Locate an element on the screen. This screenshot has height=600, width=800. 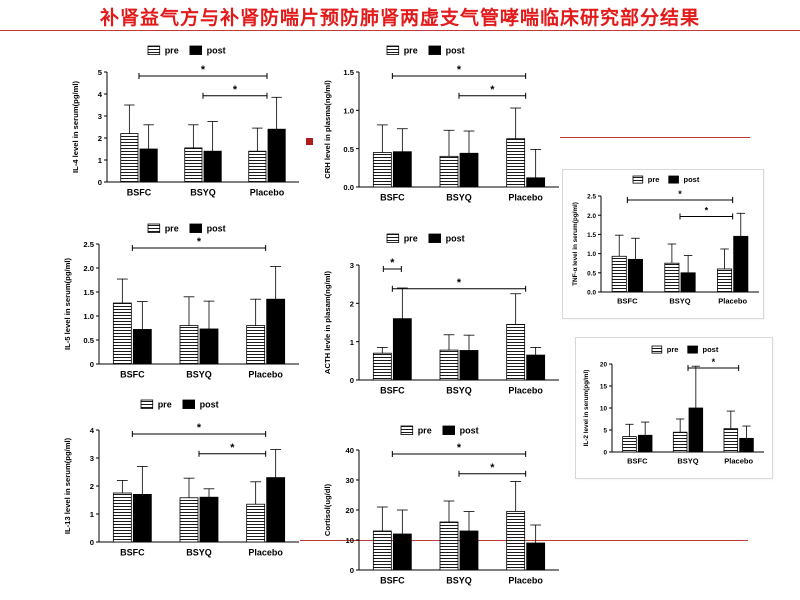
y-tick-label: 2.5 is located at coordinates (88, 244).